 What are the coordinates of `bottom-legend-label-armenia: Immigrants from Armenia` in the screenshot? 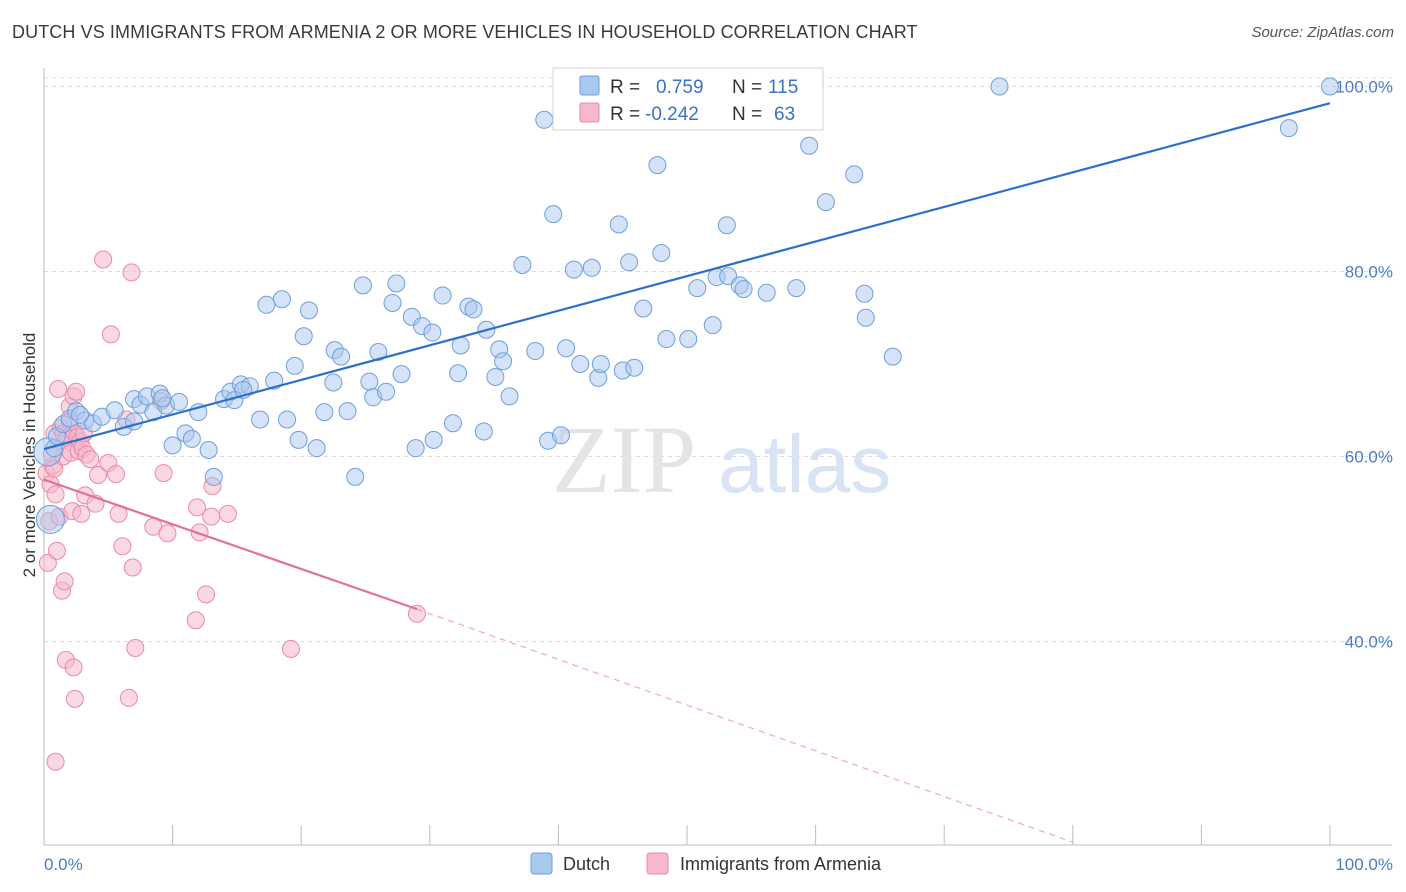 It's located at (781, 864).